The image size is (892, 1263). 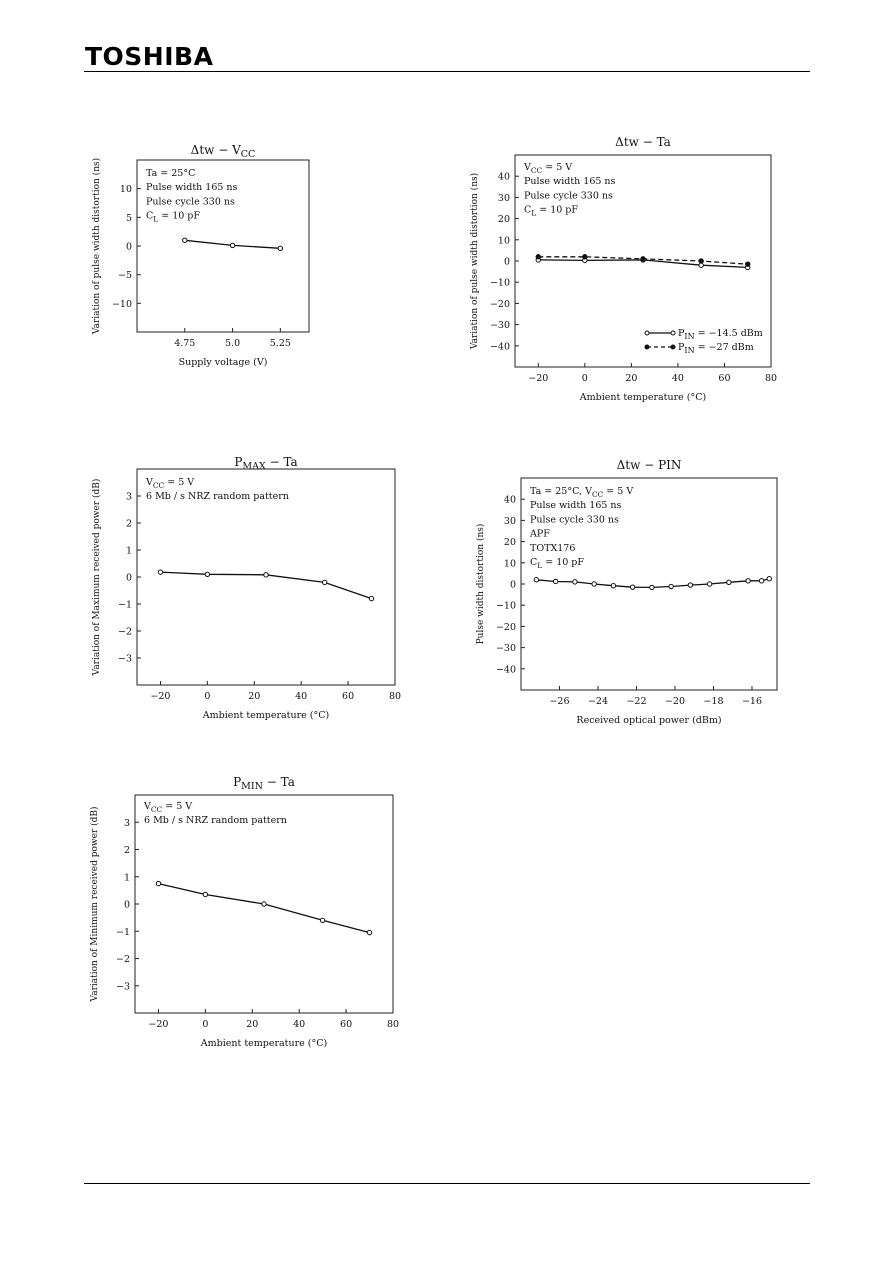 I want to click on x-tick-label: −26, so click(x=559, y=701).